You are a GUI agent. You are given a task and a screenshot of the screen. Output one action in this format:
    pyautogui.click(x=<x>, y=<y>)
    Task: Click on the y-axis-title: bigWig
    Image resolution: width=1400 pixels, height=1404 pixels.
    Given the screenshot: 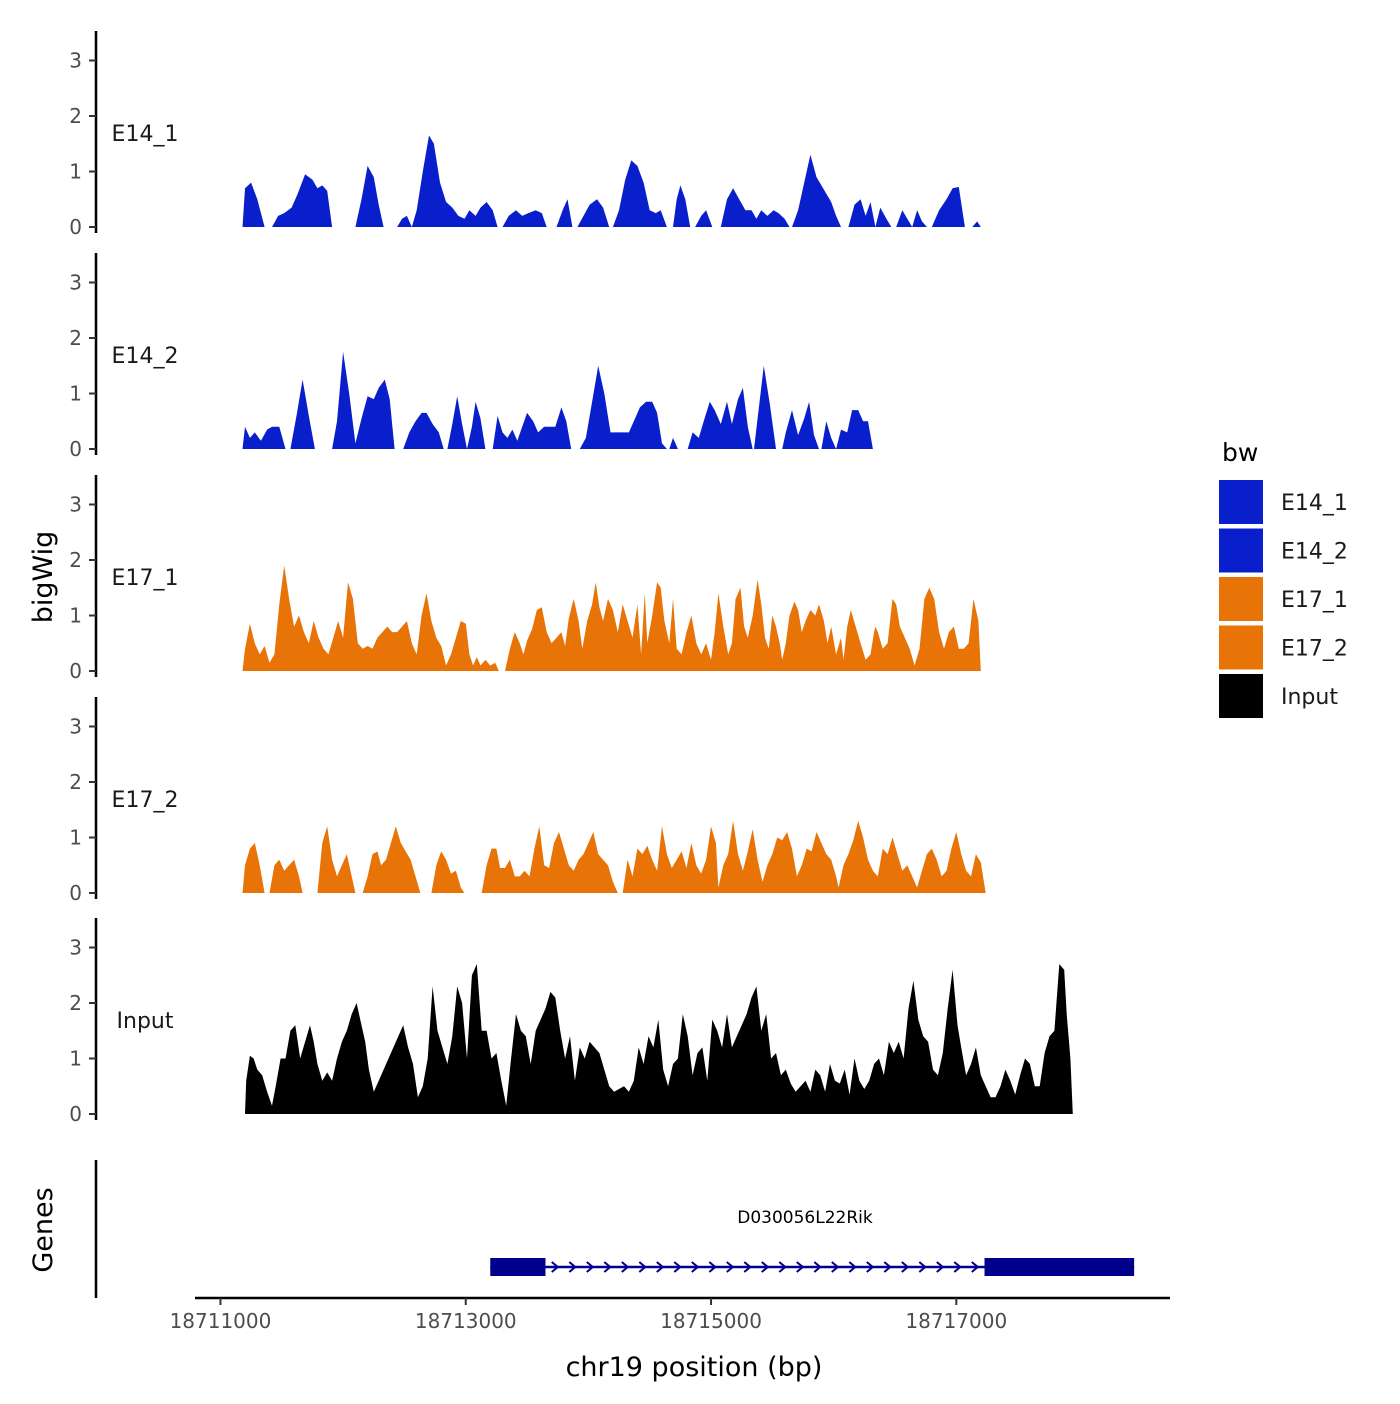 What is the action you would take?
    pyautogui.click(x=43, y=577)
    